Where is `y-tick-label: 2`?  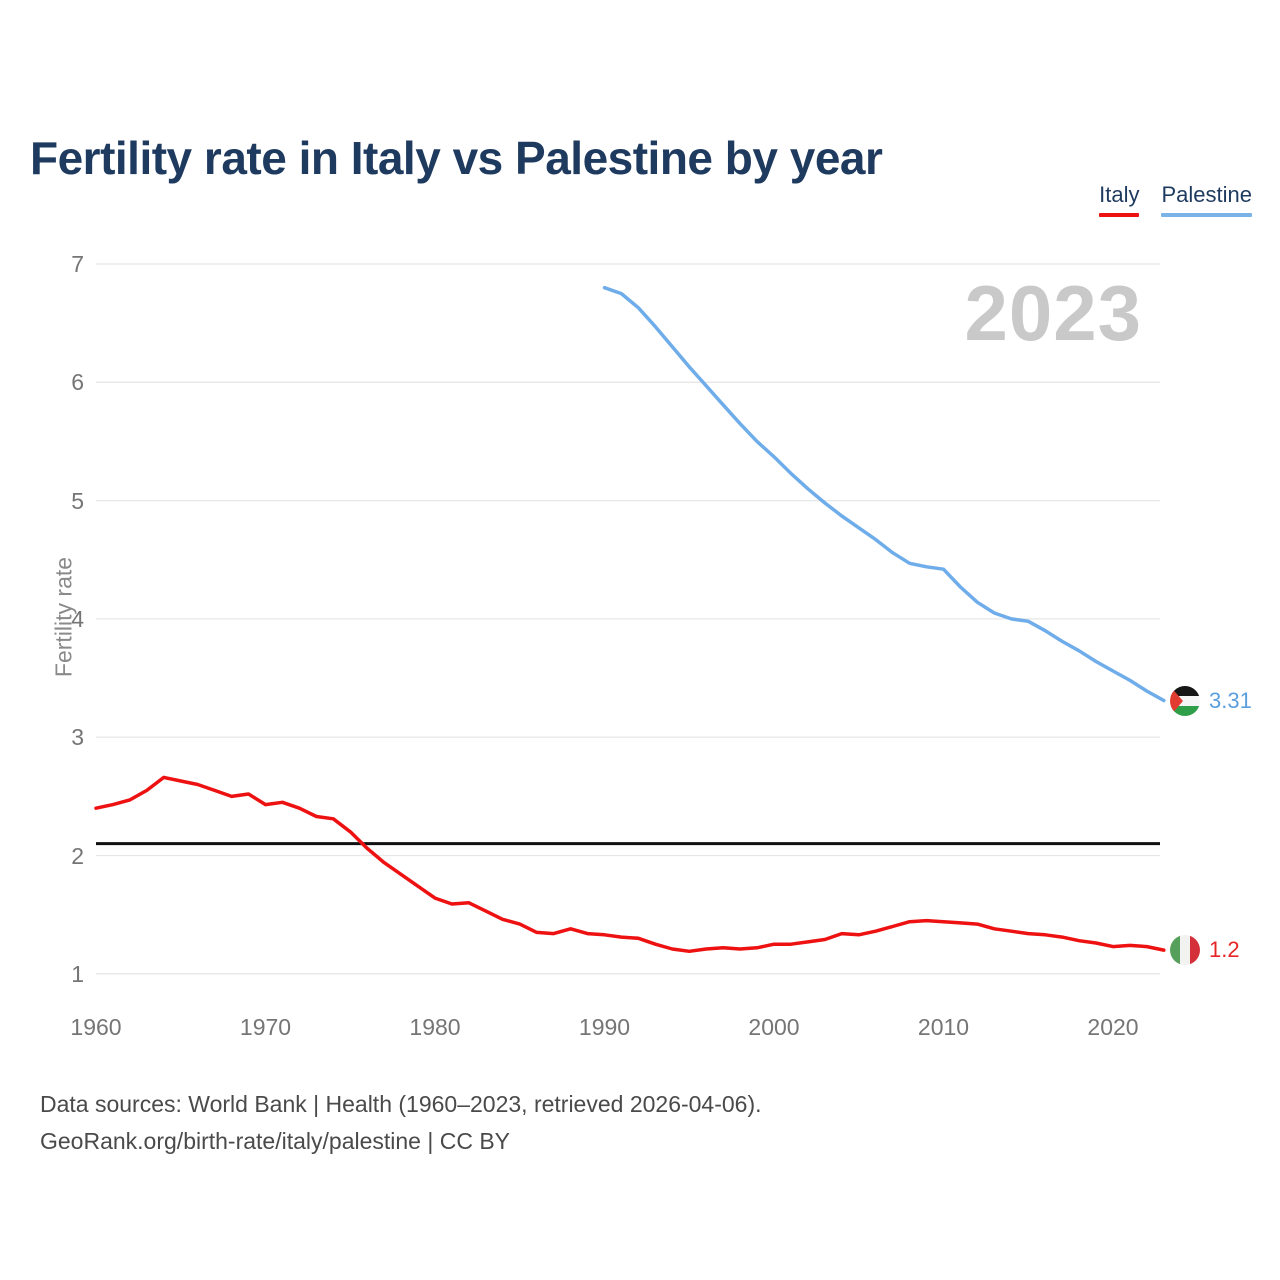 y-tick-label: 2 is located at coordinates (77, 855).